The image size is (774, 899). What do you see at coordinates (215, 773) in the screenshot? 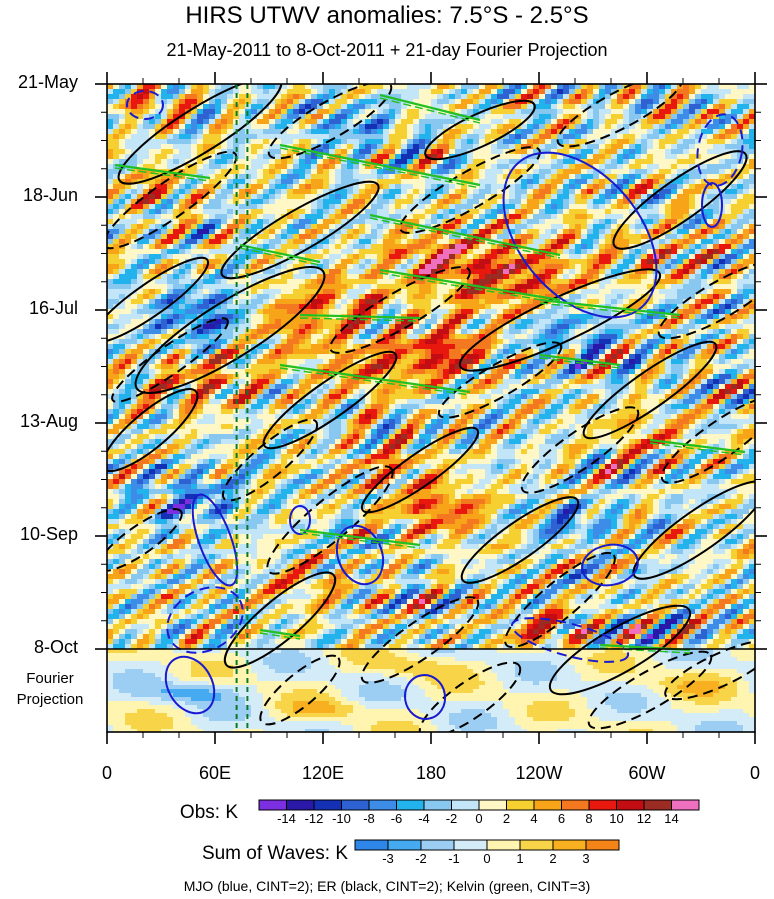
I see `x-tick-label: 60E` at bounding box center [215, 773].